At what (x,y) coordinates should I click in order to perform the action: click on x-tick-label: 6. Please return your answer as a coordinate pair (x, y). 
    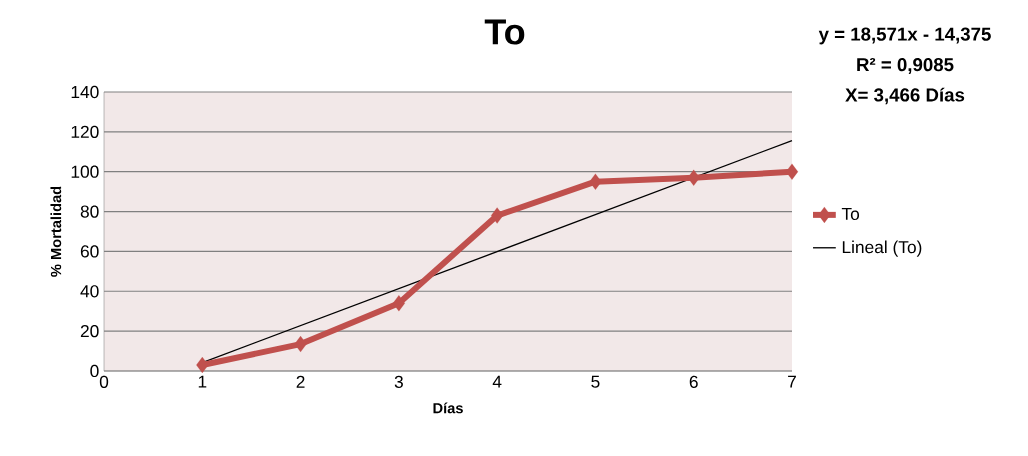
    Looking at the image, I should click on (693, 381).